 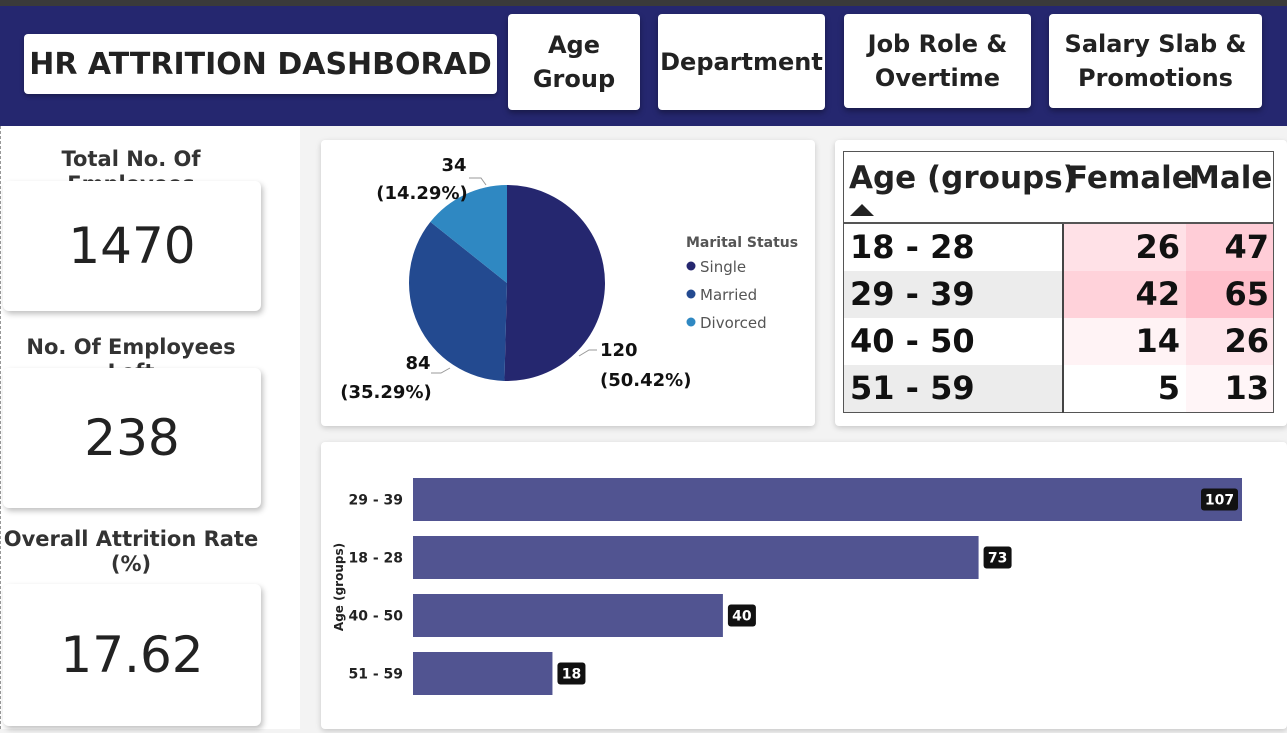 I want to click on nav-label-line1: Job Role &, so click(x=937, y=44).